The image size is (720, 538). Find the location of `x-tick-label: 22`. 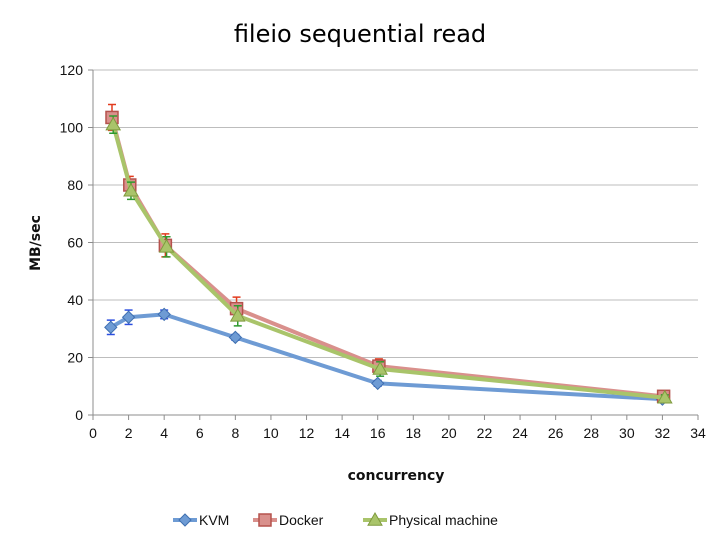

x-tick-label: 22 is located at coordinates (485, 433).